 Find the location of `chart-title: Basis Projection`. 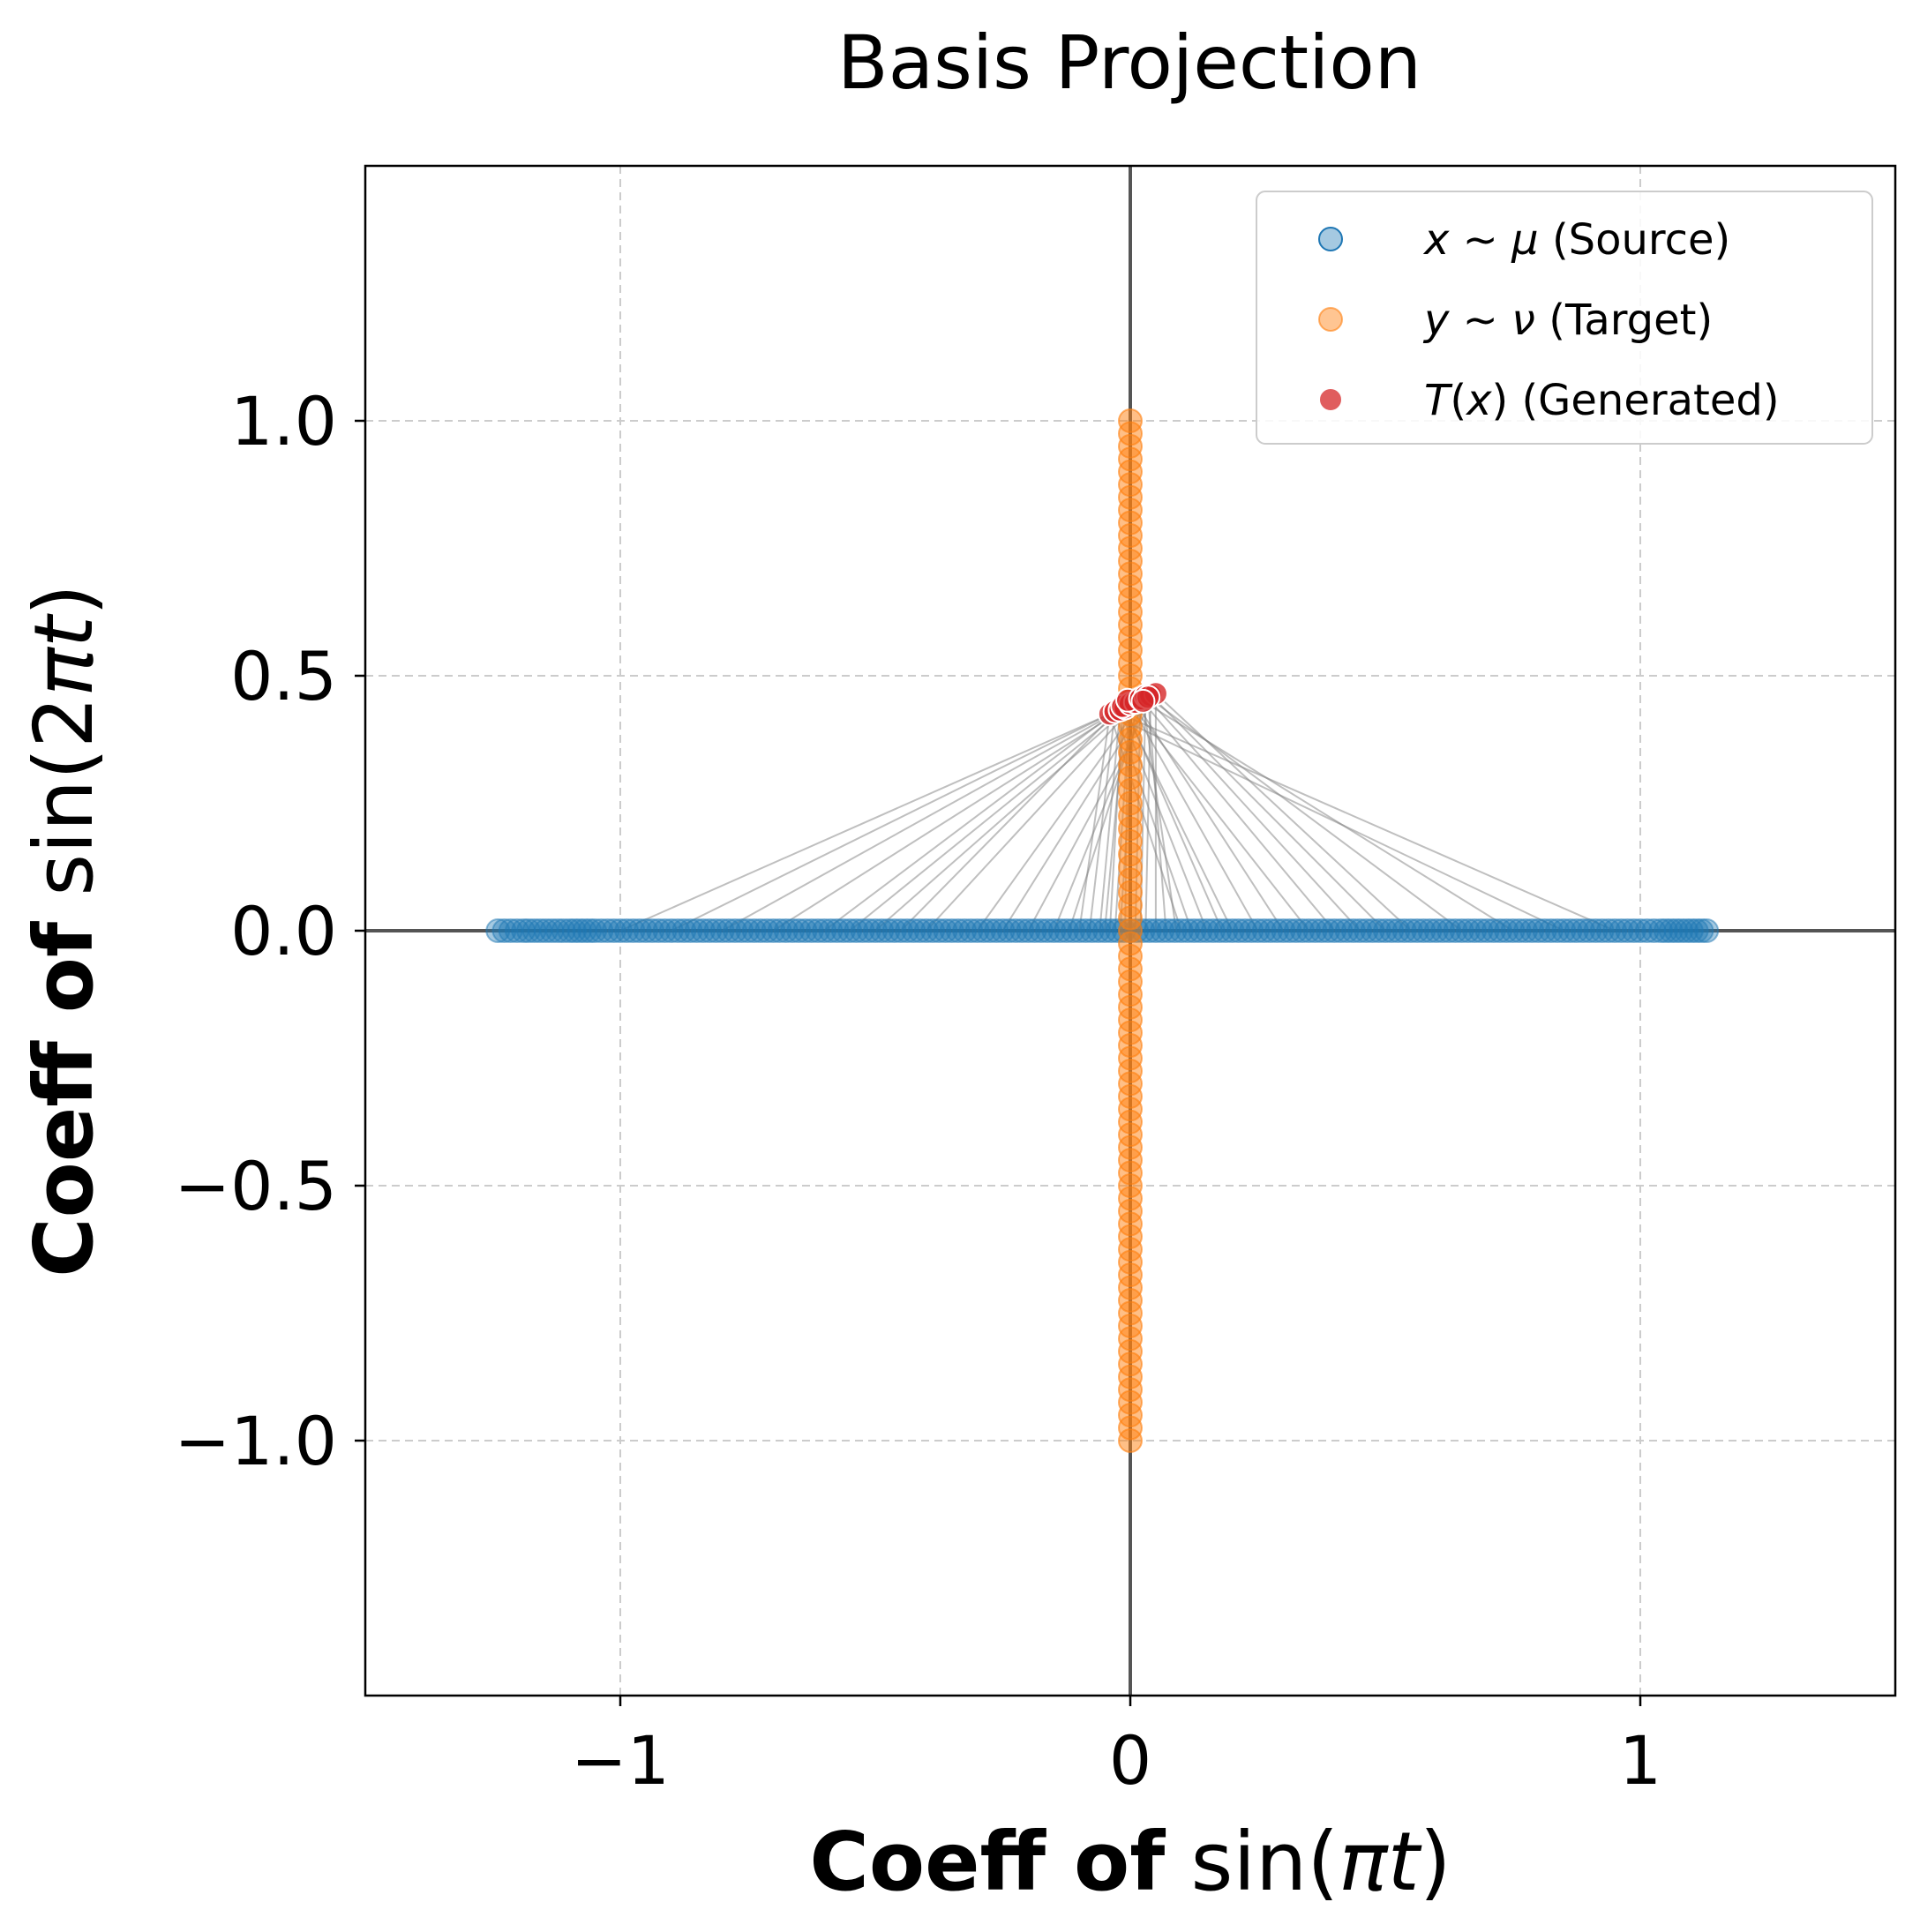

chart-title: Basis Projection is located at coordinates (1129, 63).